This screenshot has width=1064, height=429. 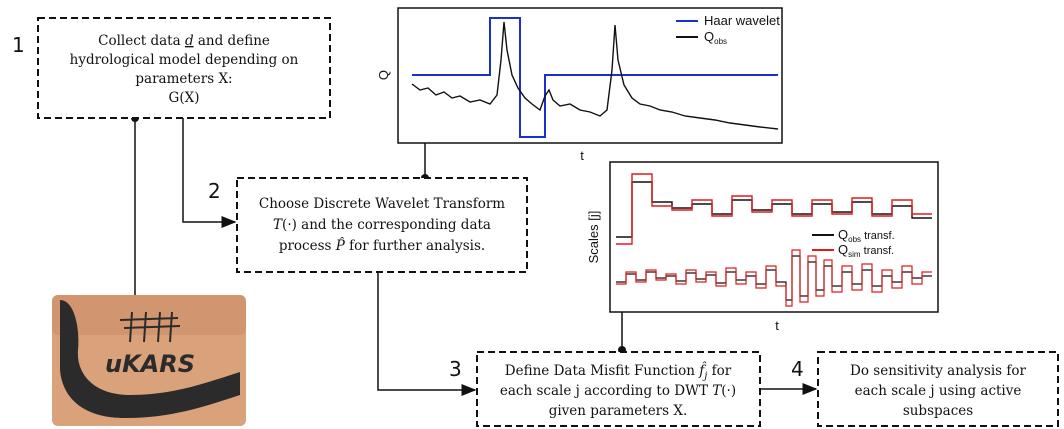 What do you see at coordinates (184, 41) in the screenshot?
I see `step-text: Collect data d and define` at bounding box center [184, 41].